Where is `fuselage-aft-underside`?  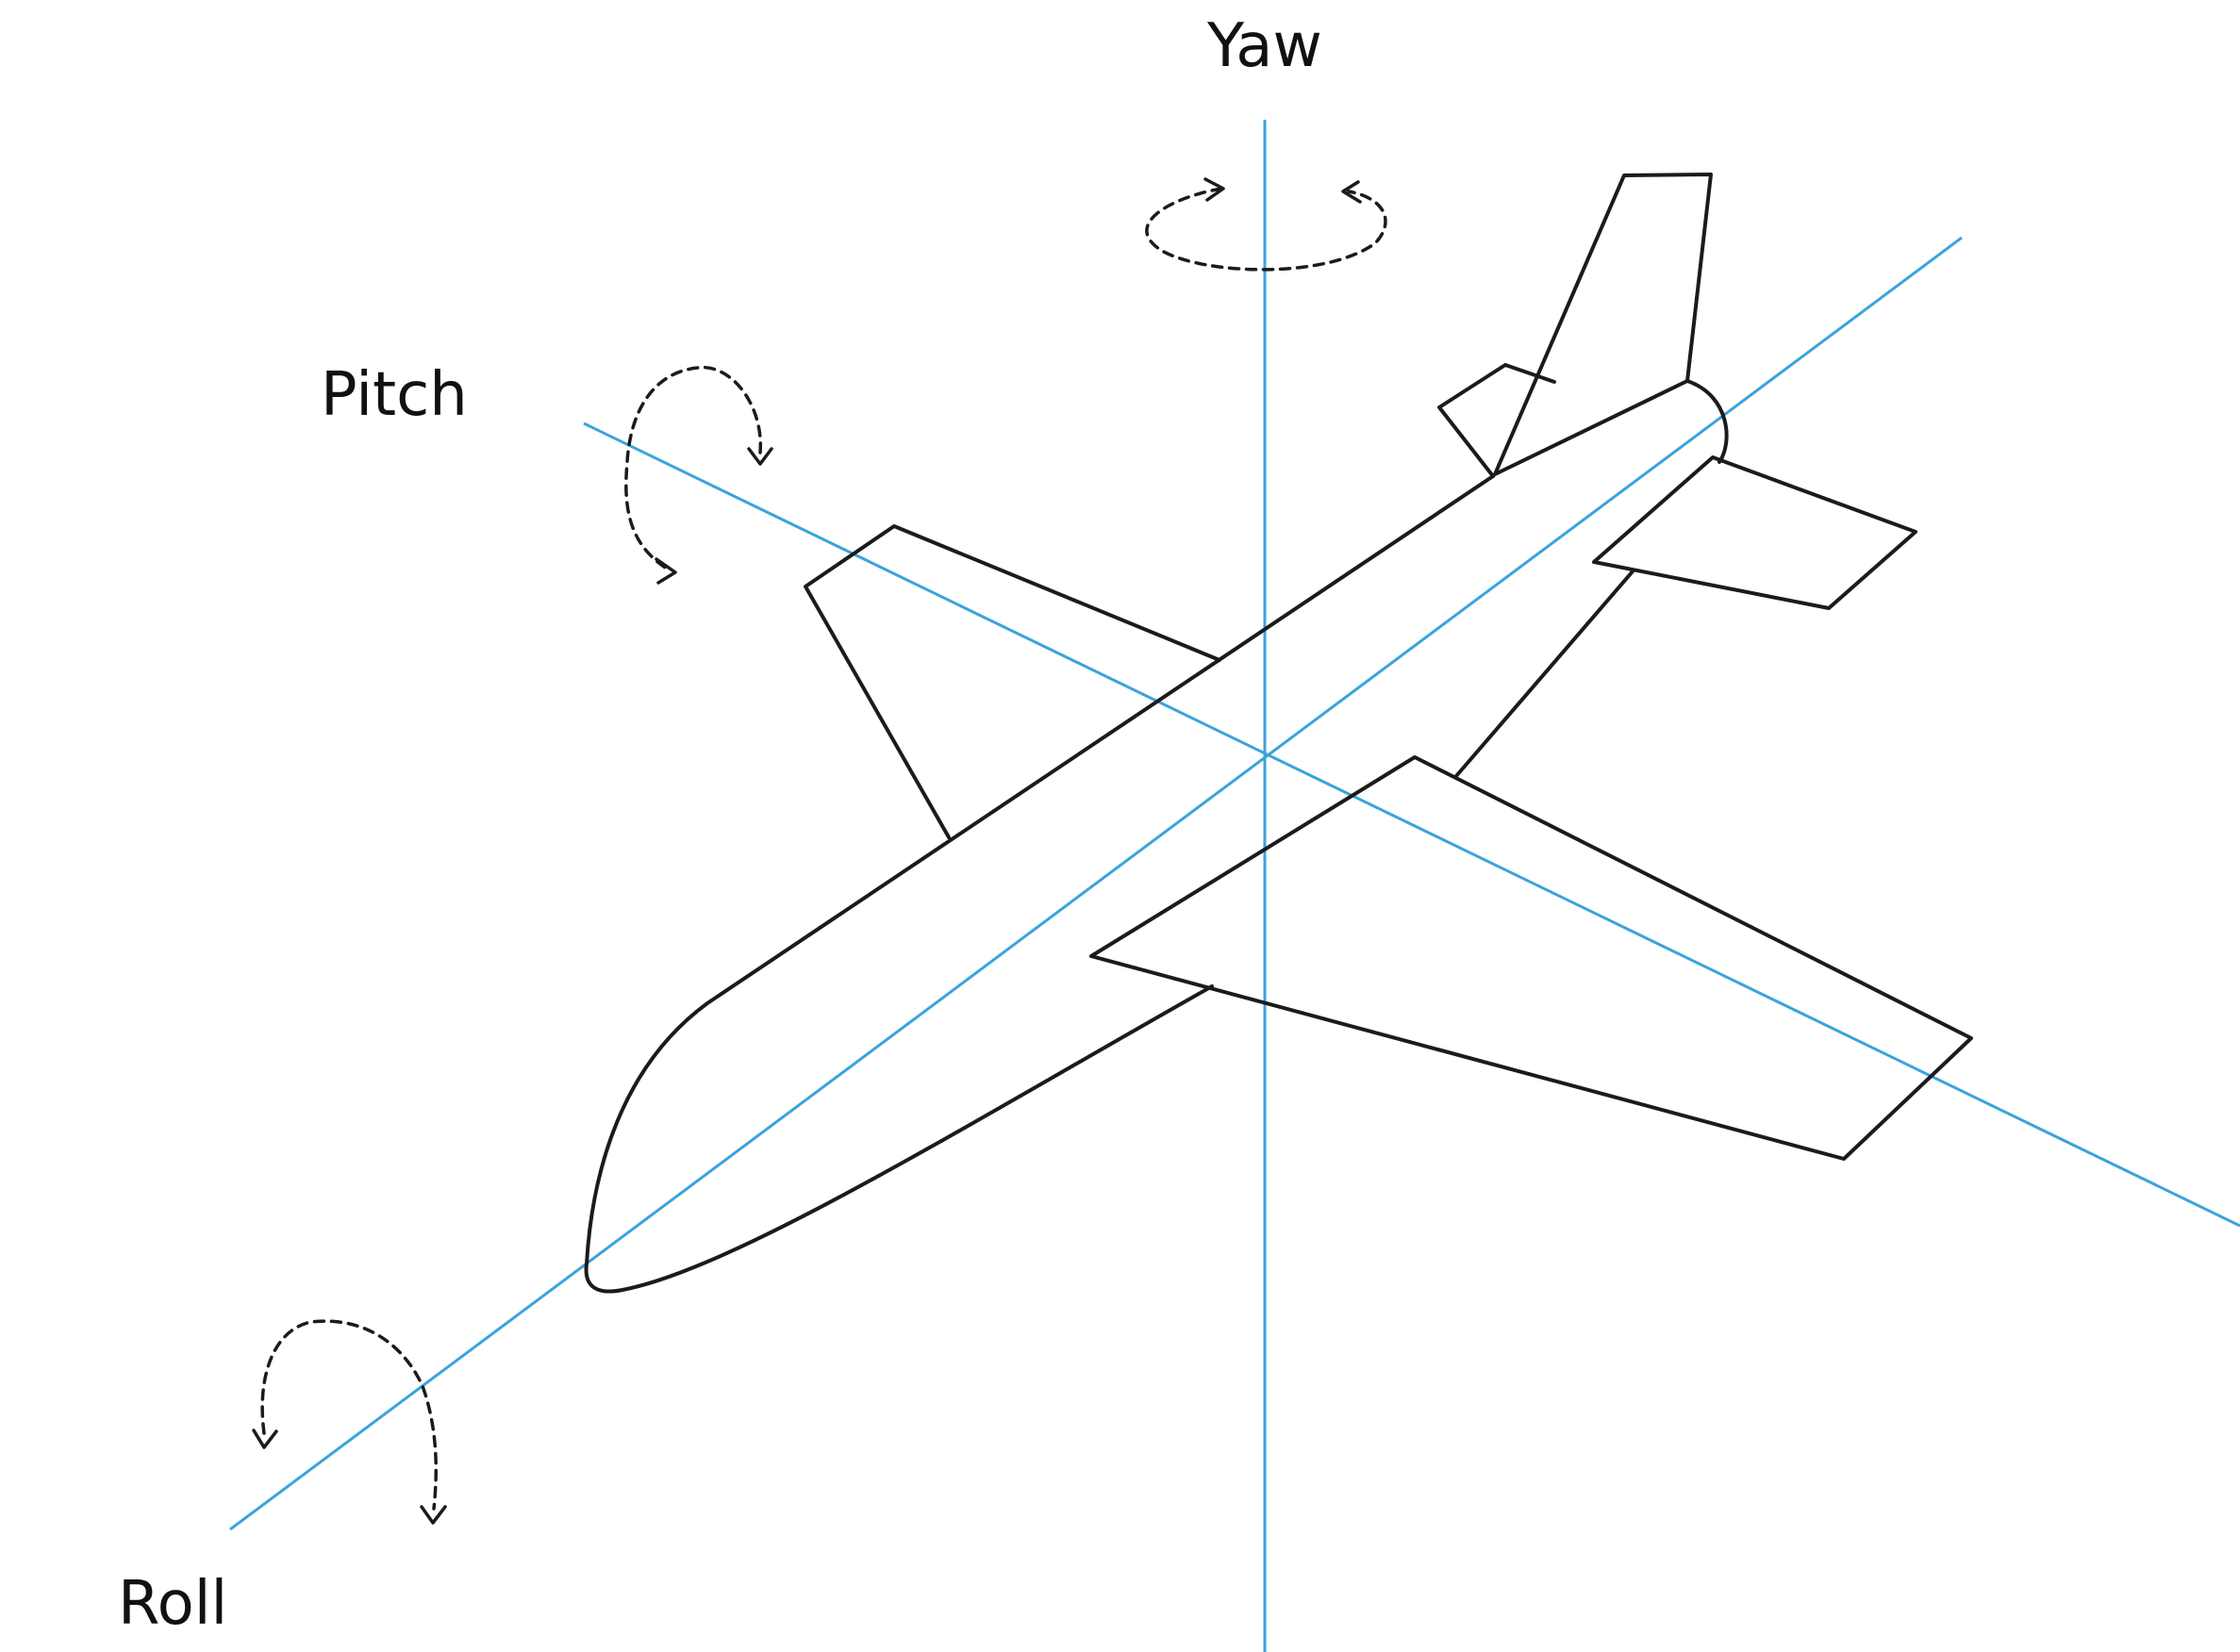 fuselage-aft-underside is located at coordinates (1544, 674).